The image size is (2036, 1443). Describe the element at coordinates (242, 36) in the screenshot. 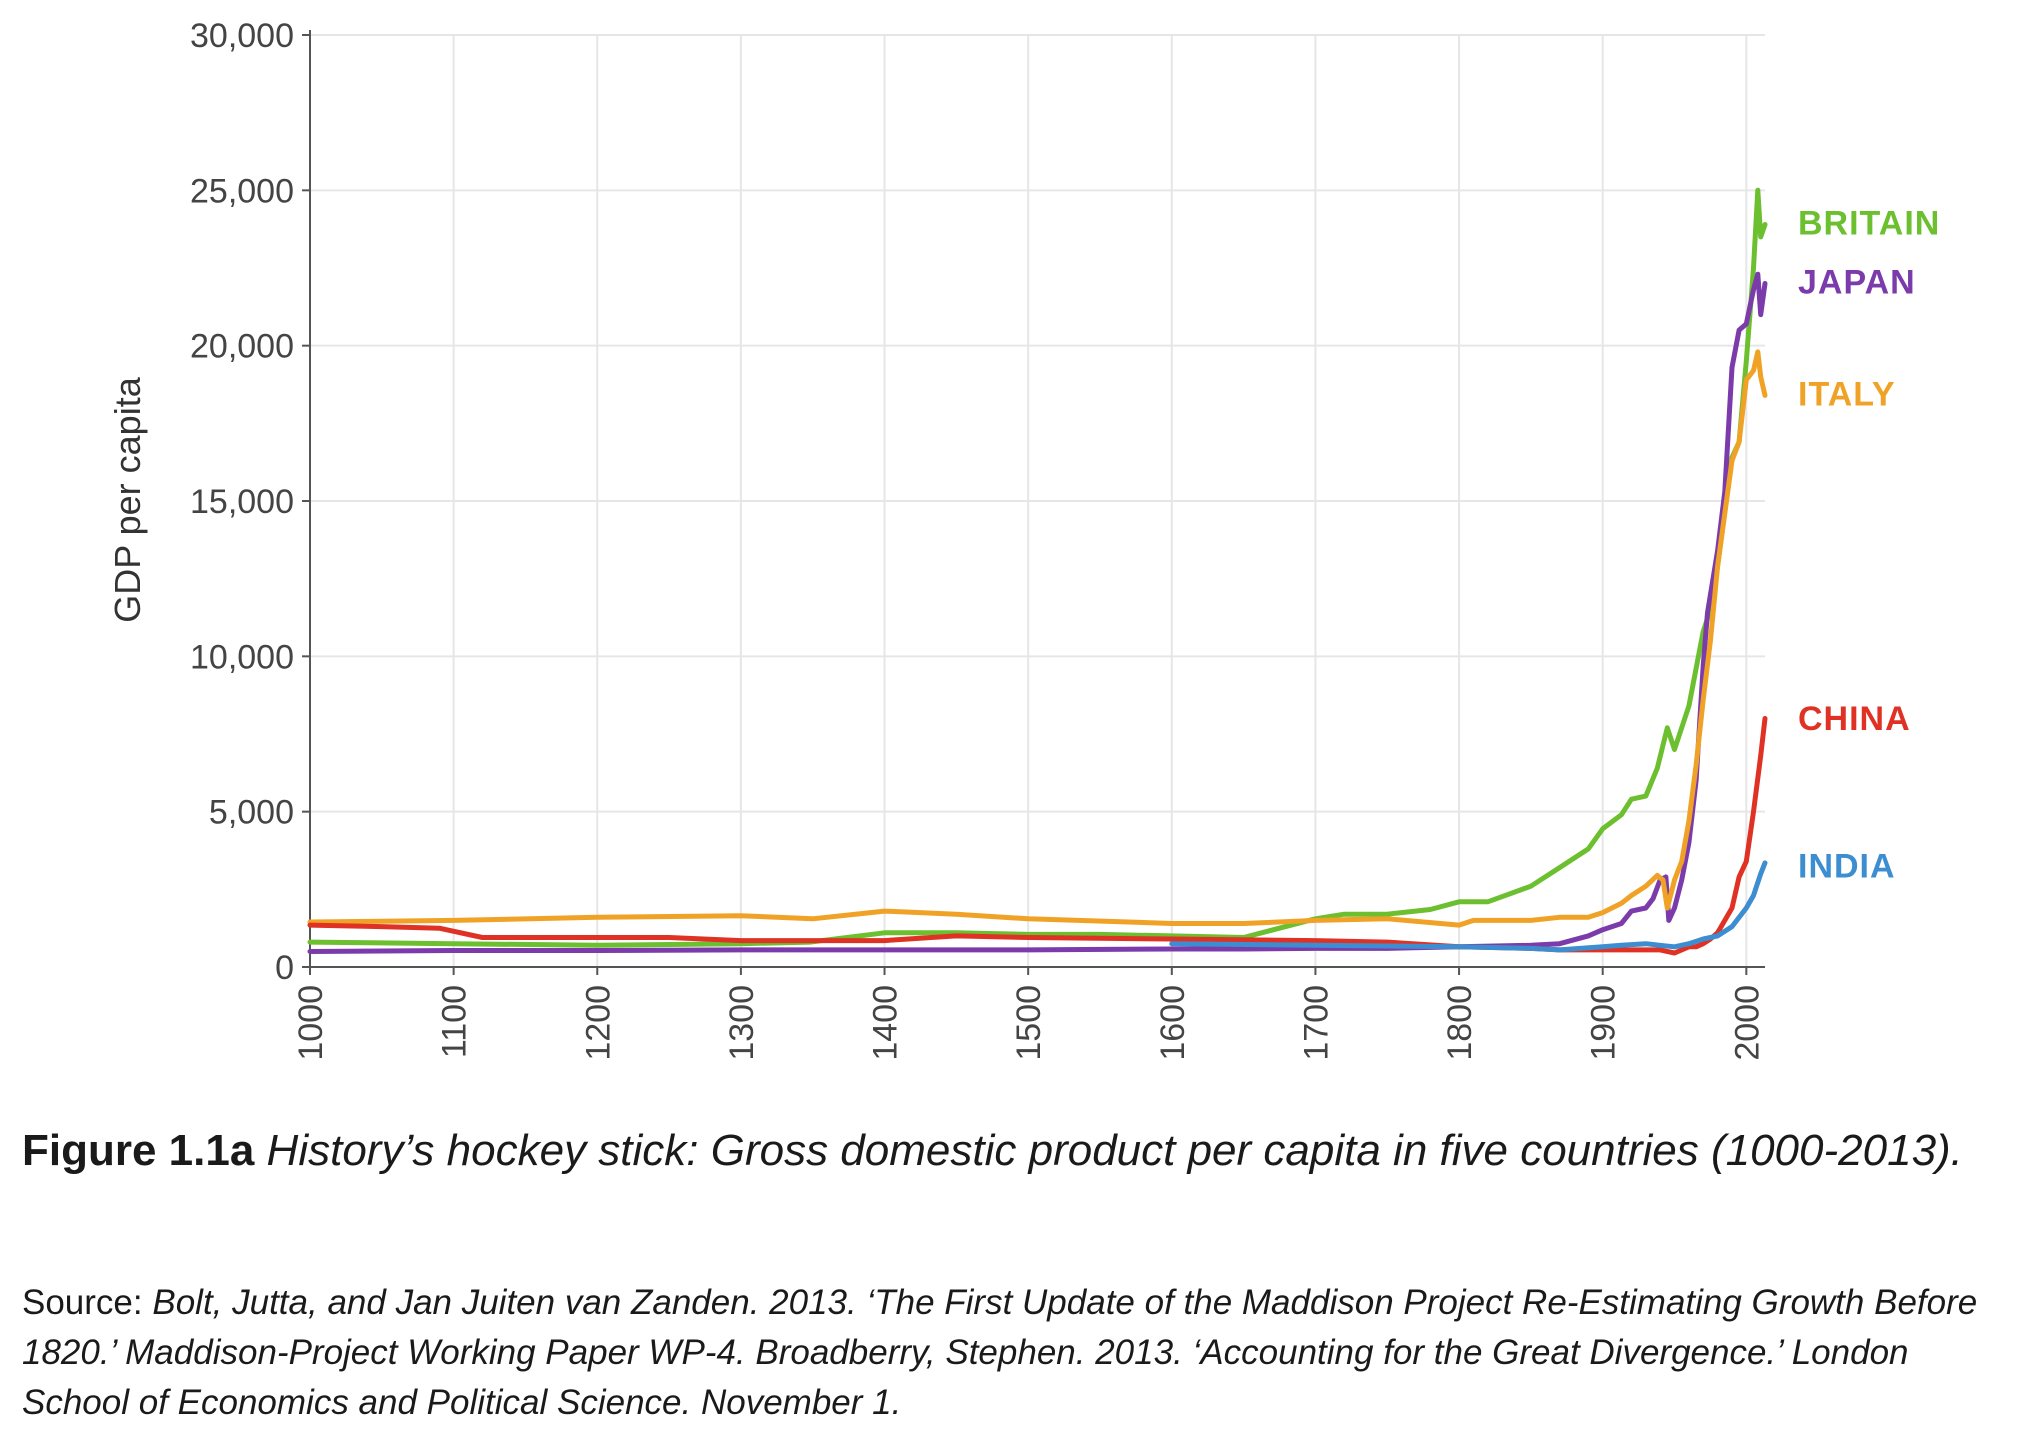

I see `y-tick-label: 30,000` at that location.